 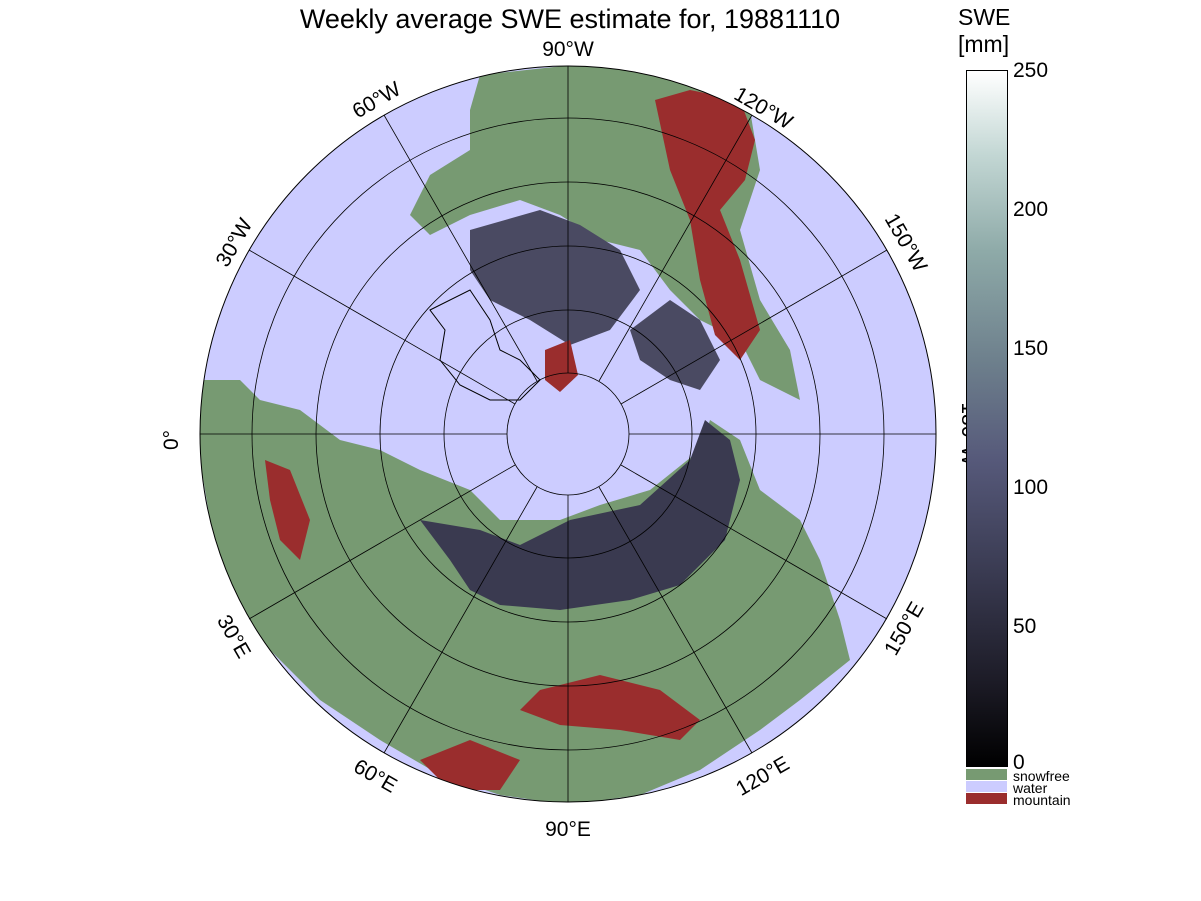 What do you see at coordinates (1030, 788) in the screenshot?
I see `legend-water: water` at bounding box center [1030, 788].